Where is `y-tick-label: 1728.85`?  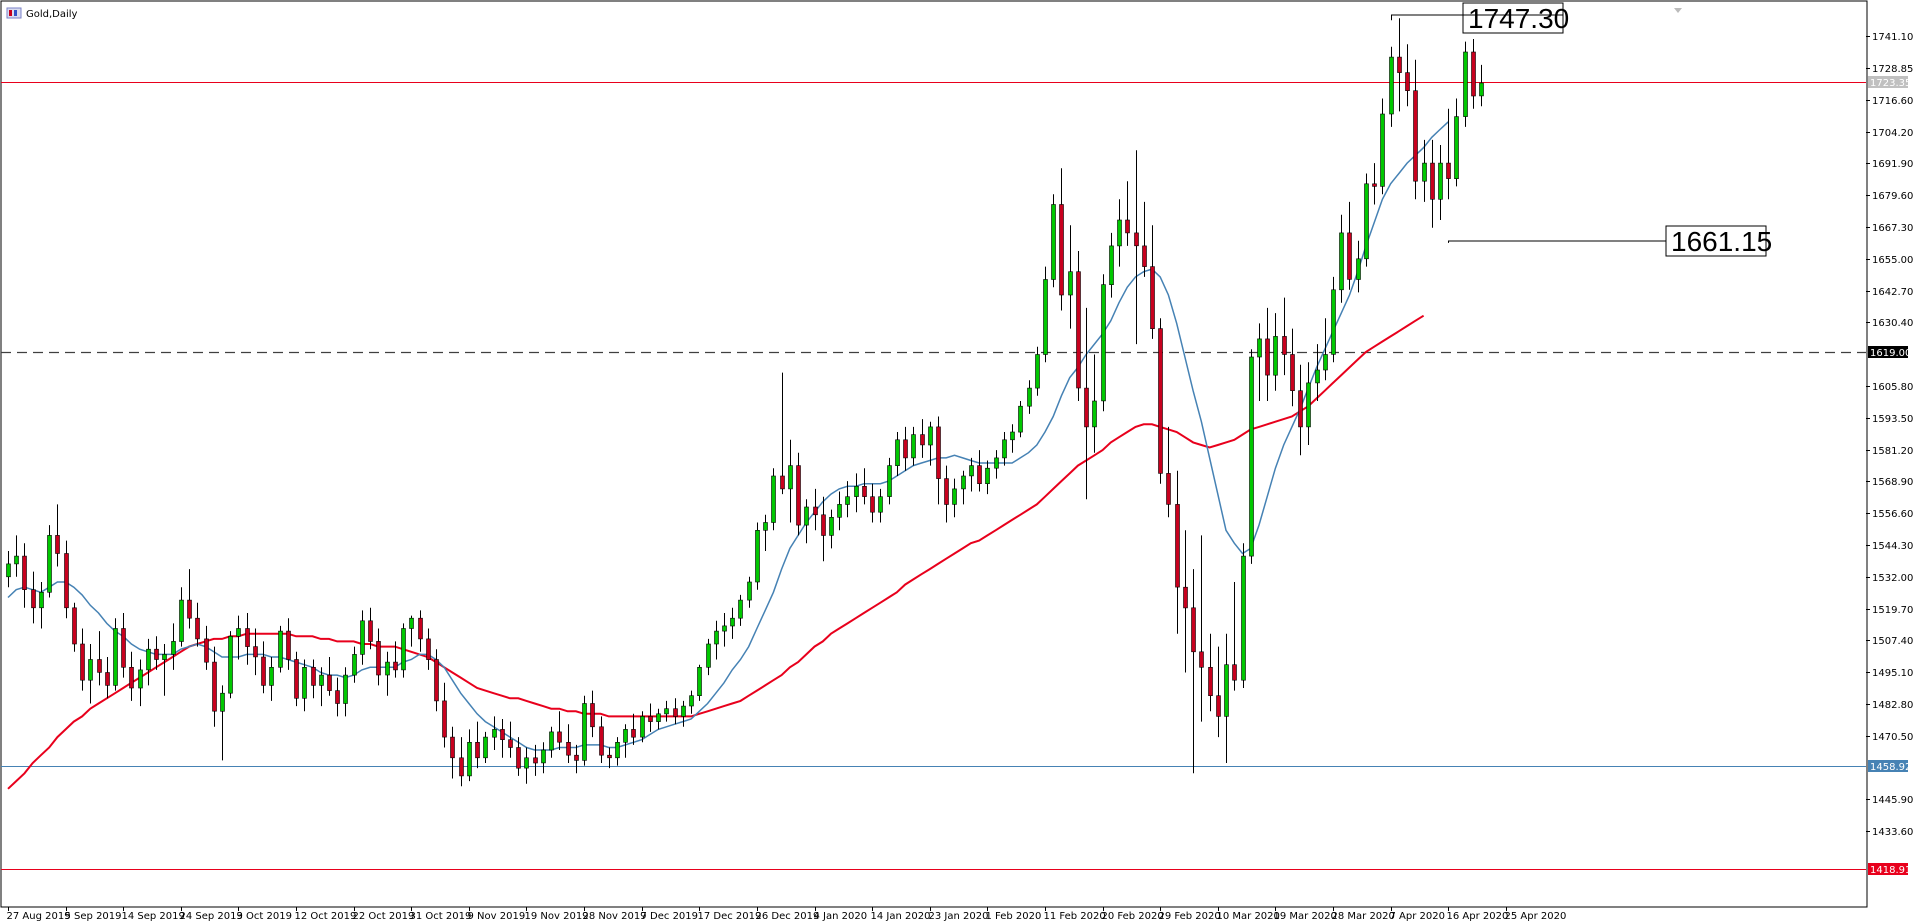
y-tick-label: 1728.85 is located at coordinates (1892, 69).